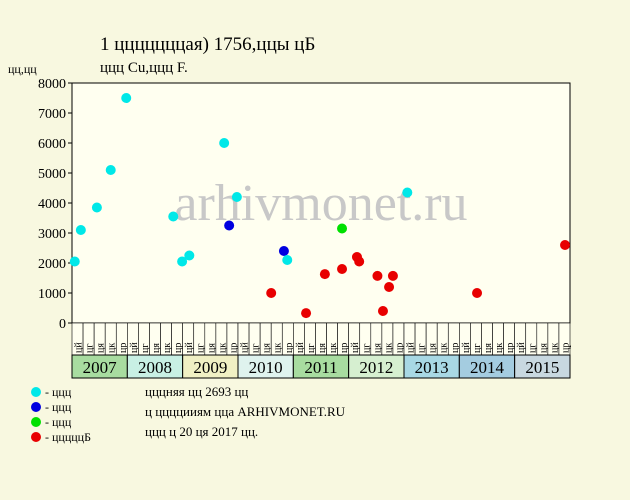 This screenshot has height=500, width=630. I want to click on note: цццняя цц 2693 цц, so click(196, 391).